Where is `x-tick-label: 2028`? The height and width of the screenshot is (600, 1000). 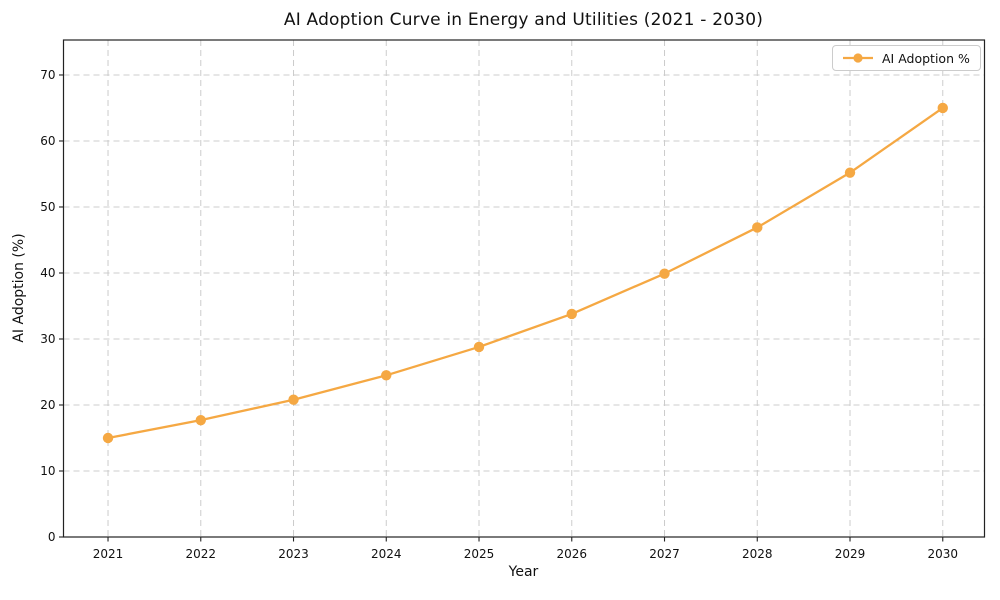
x-tick-label: 2028 is located at coordinates (757, 554).